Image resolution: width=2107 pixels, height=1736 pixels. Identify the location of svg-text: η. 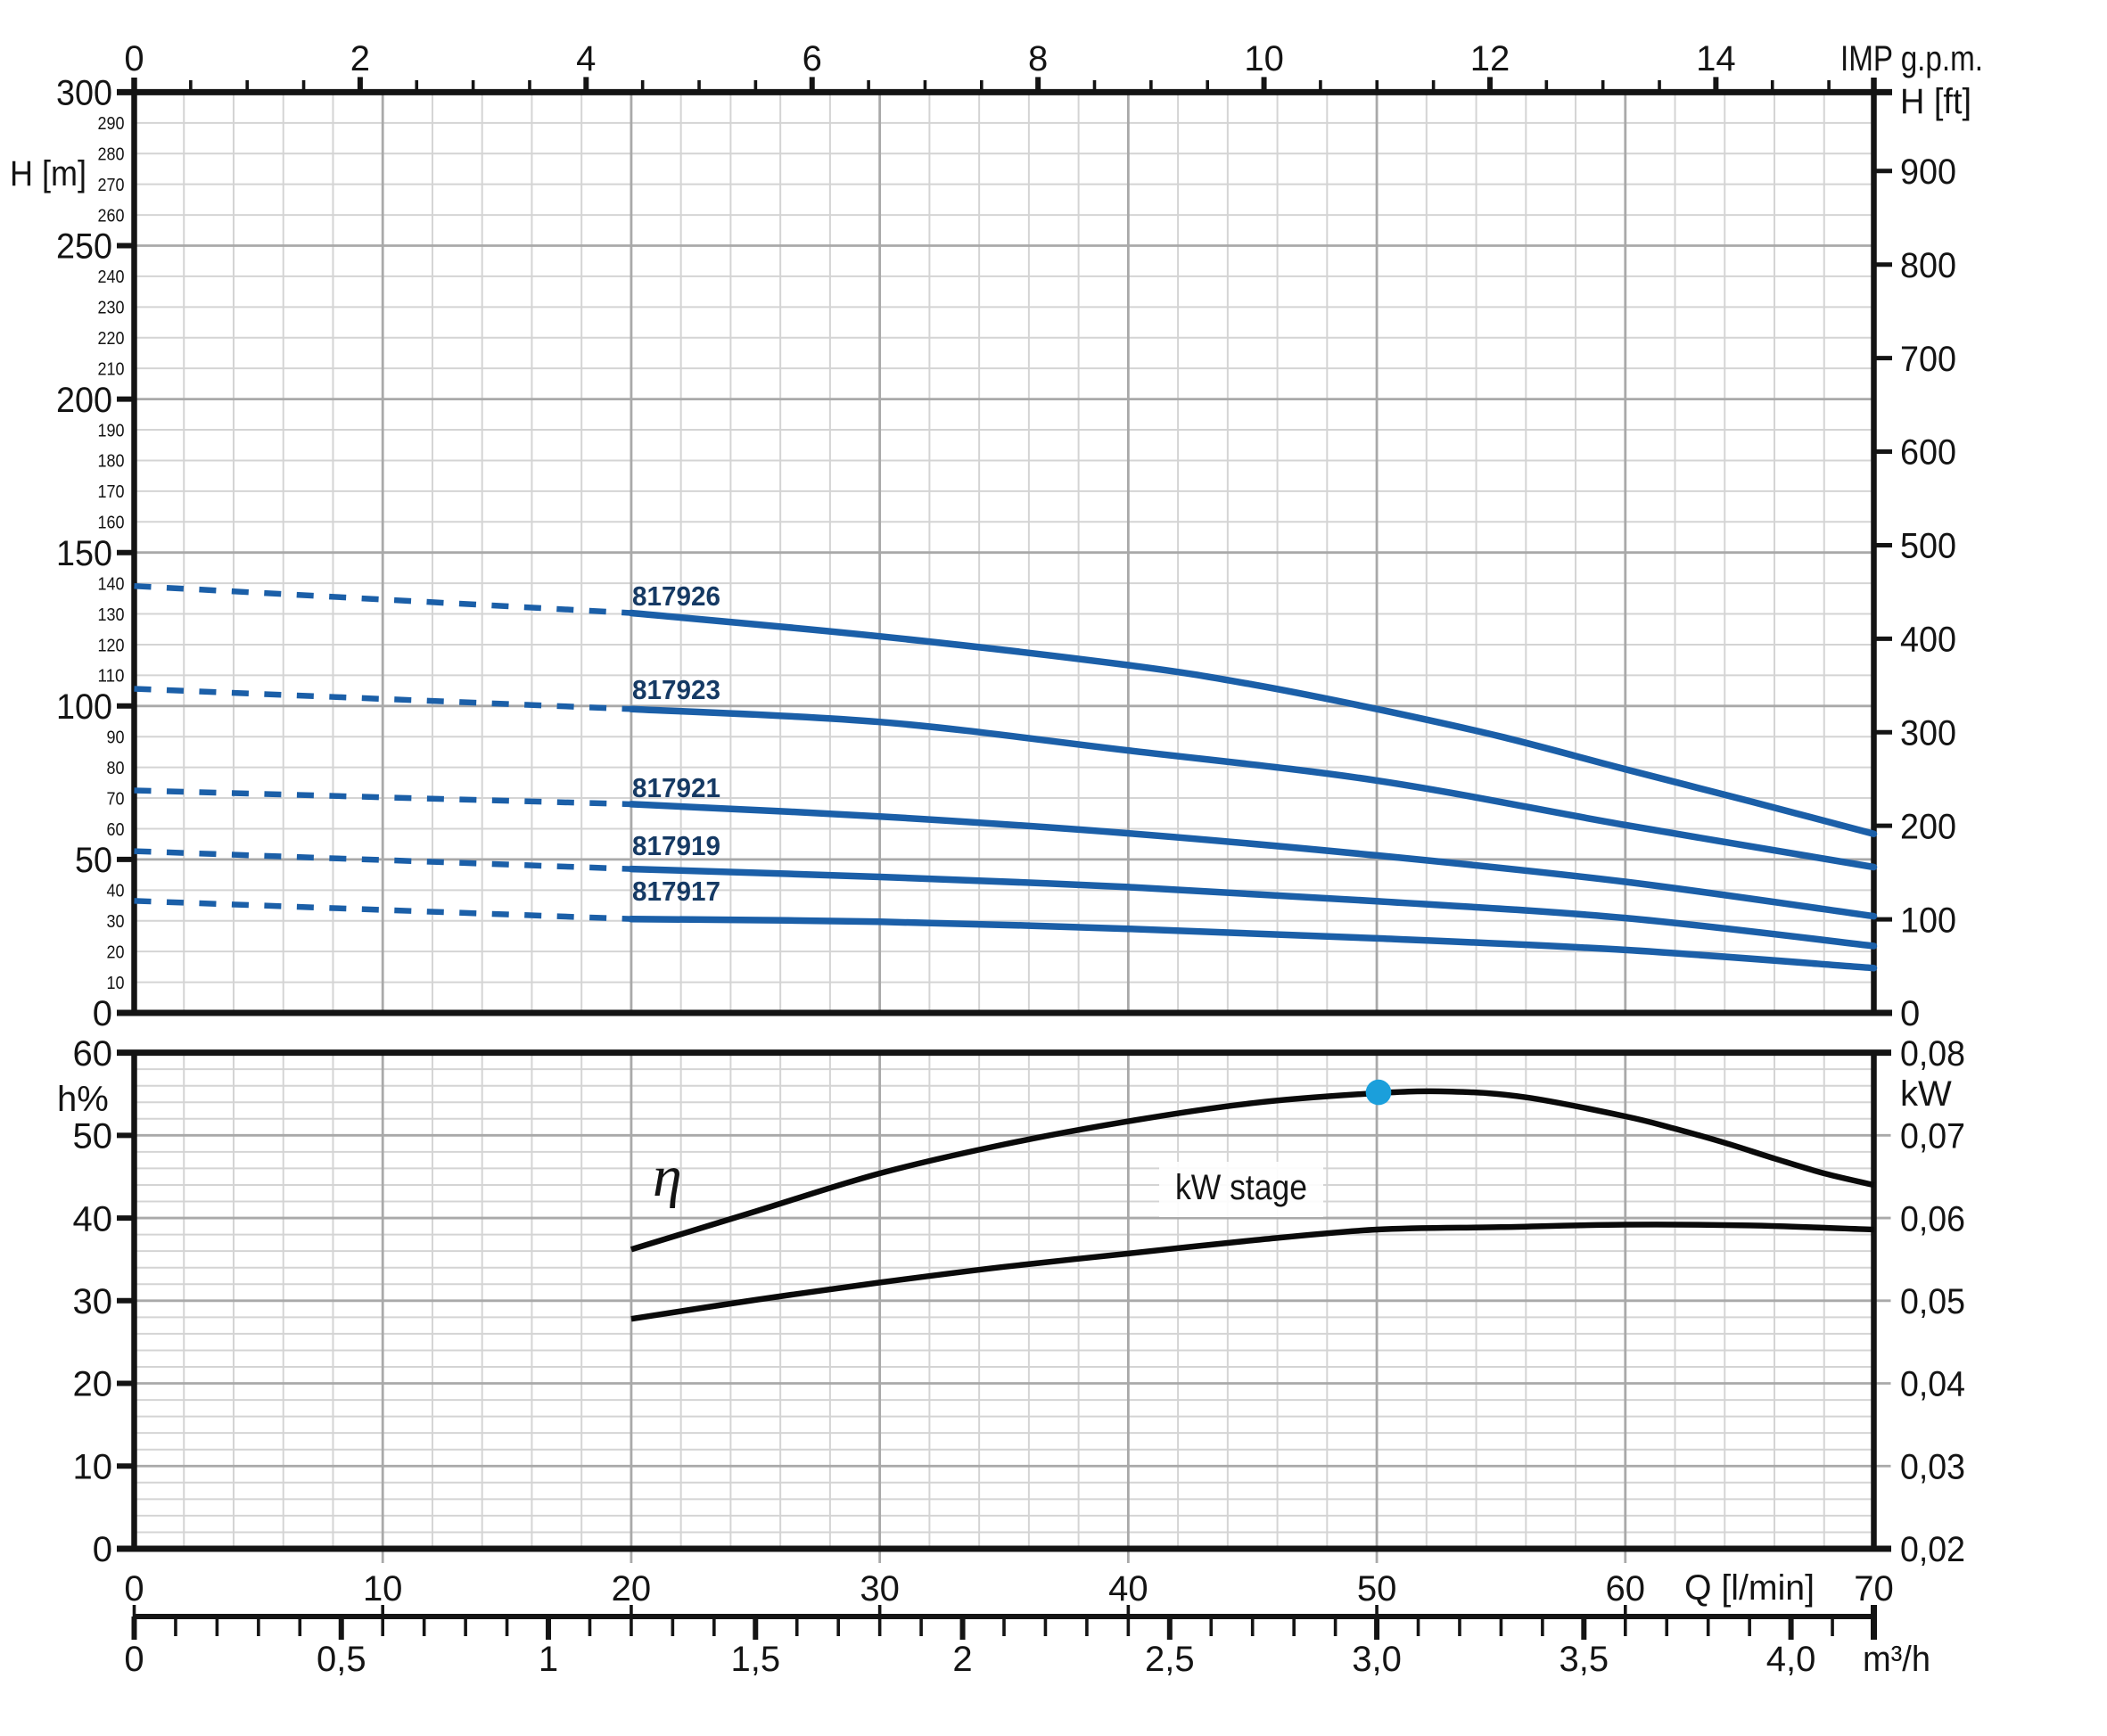
(667, 1177).